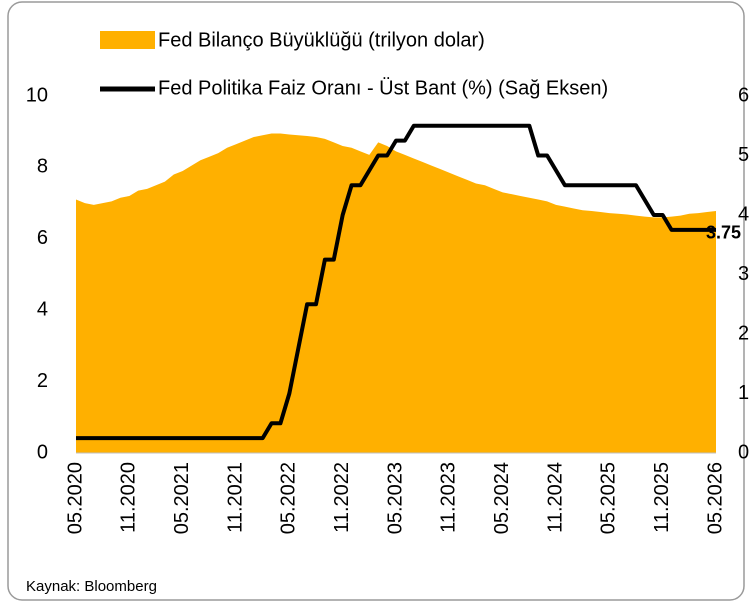 The height and width of the screenshot is (606, 752). Describe the element at coordinates (555, 497) in the screenshot. I see `x-tick-label: 11.2024` at that location.